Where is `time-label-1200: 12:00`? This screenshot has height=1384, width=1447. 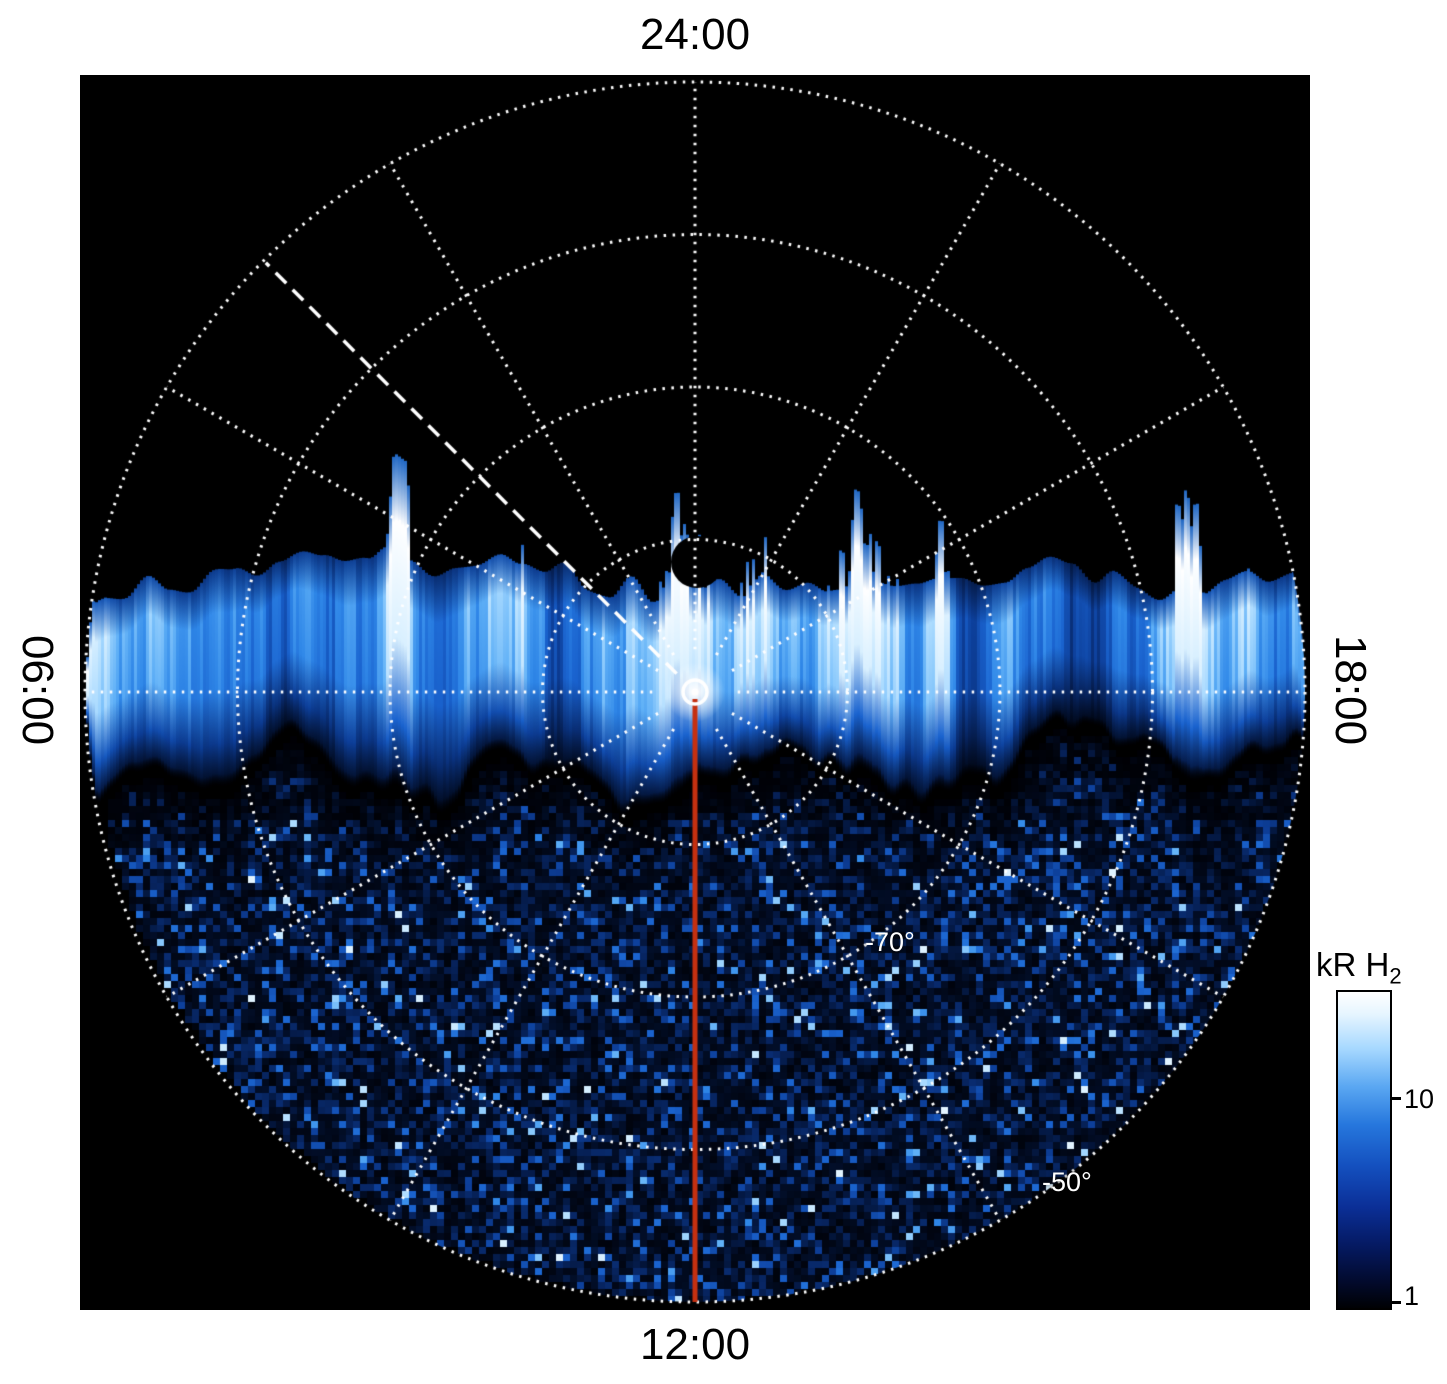
time-label-1200: 12:00 is located at coordinates (695, 1344).